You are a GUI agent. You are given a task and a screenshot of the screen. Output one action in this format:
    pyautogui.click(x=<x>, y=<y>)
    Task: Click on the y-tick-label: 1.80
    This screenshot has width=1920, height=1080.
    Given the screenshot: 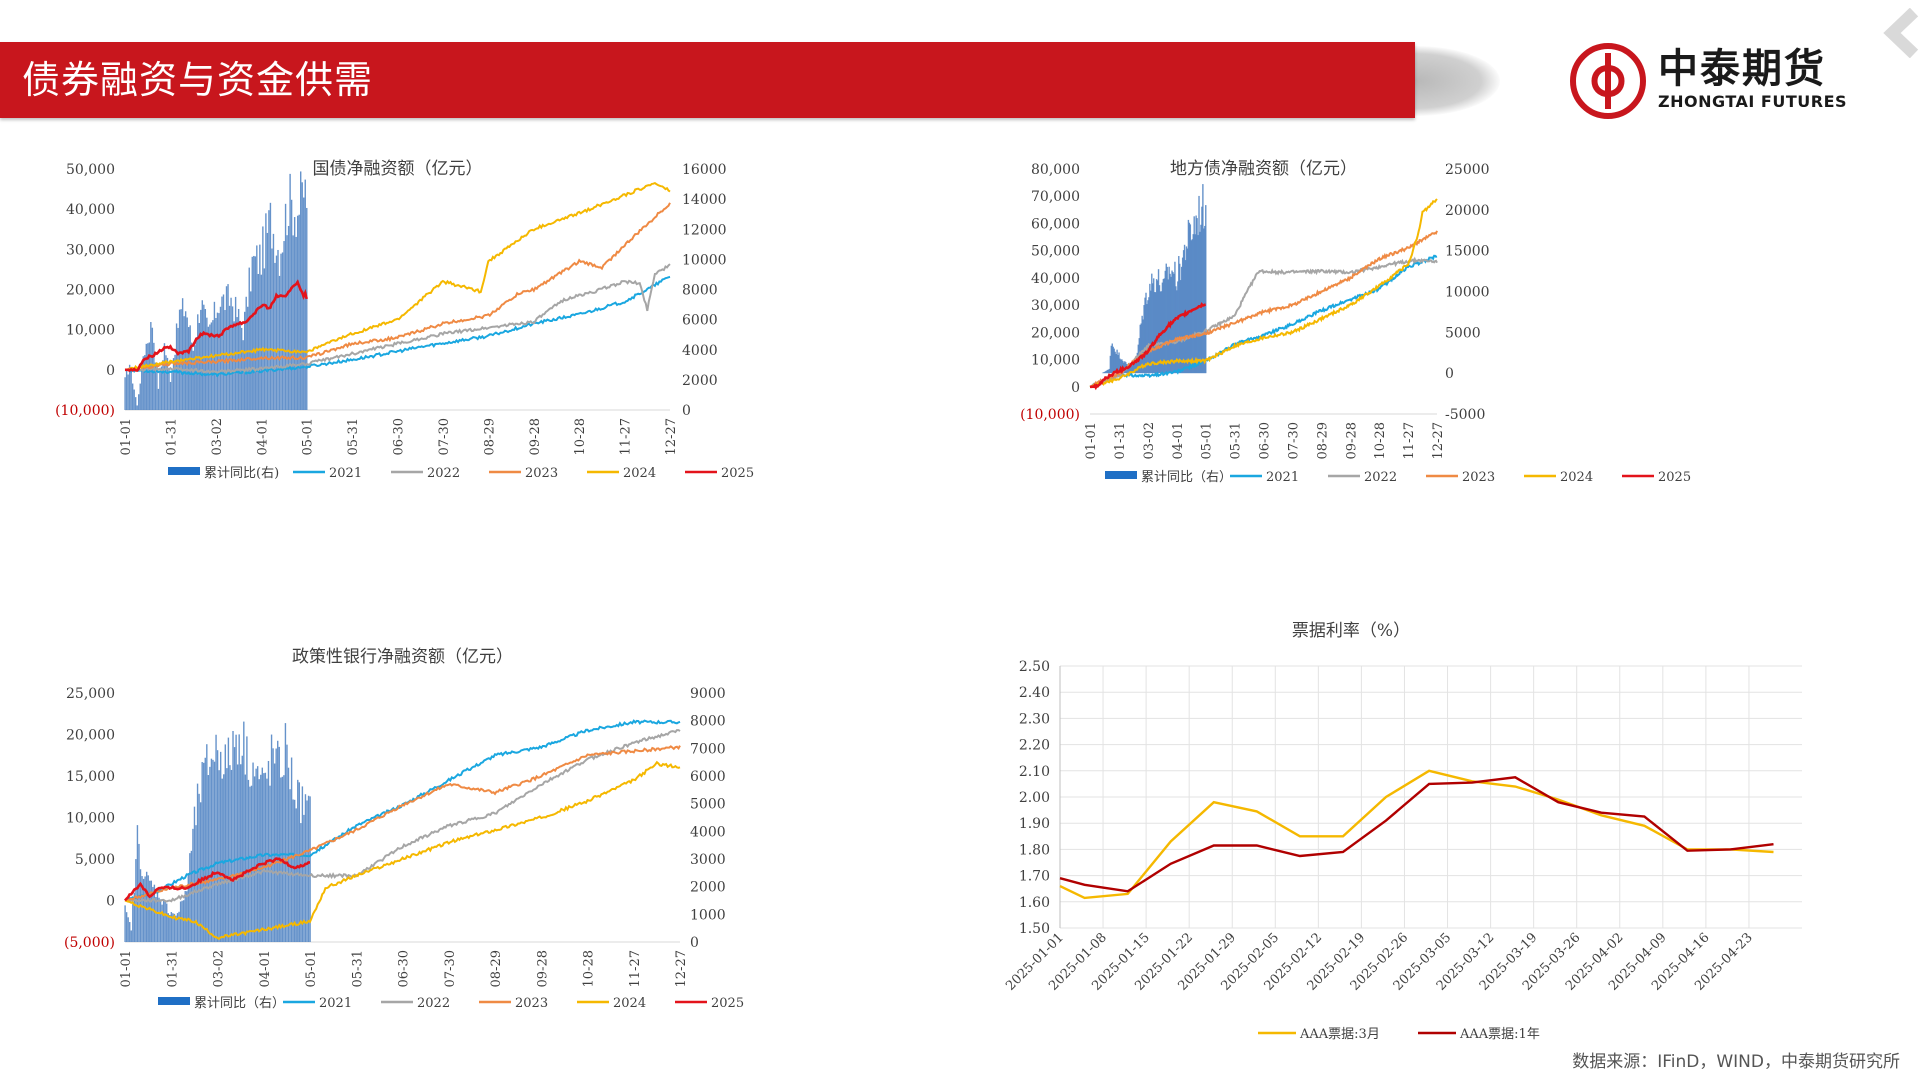 What is the action you would take?
    pyautogui.click(x=1034, y=850)
    